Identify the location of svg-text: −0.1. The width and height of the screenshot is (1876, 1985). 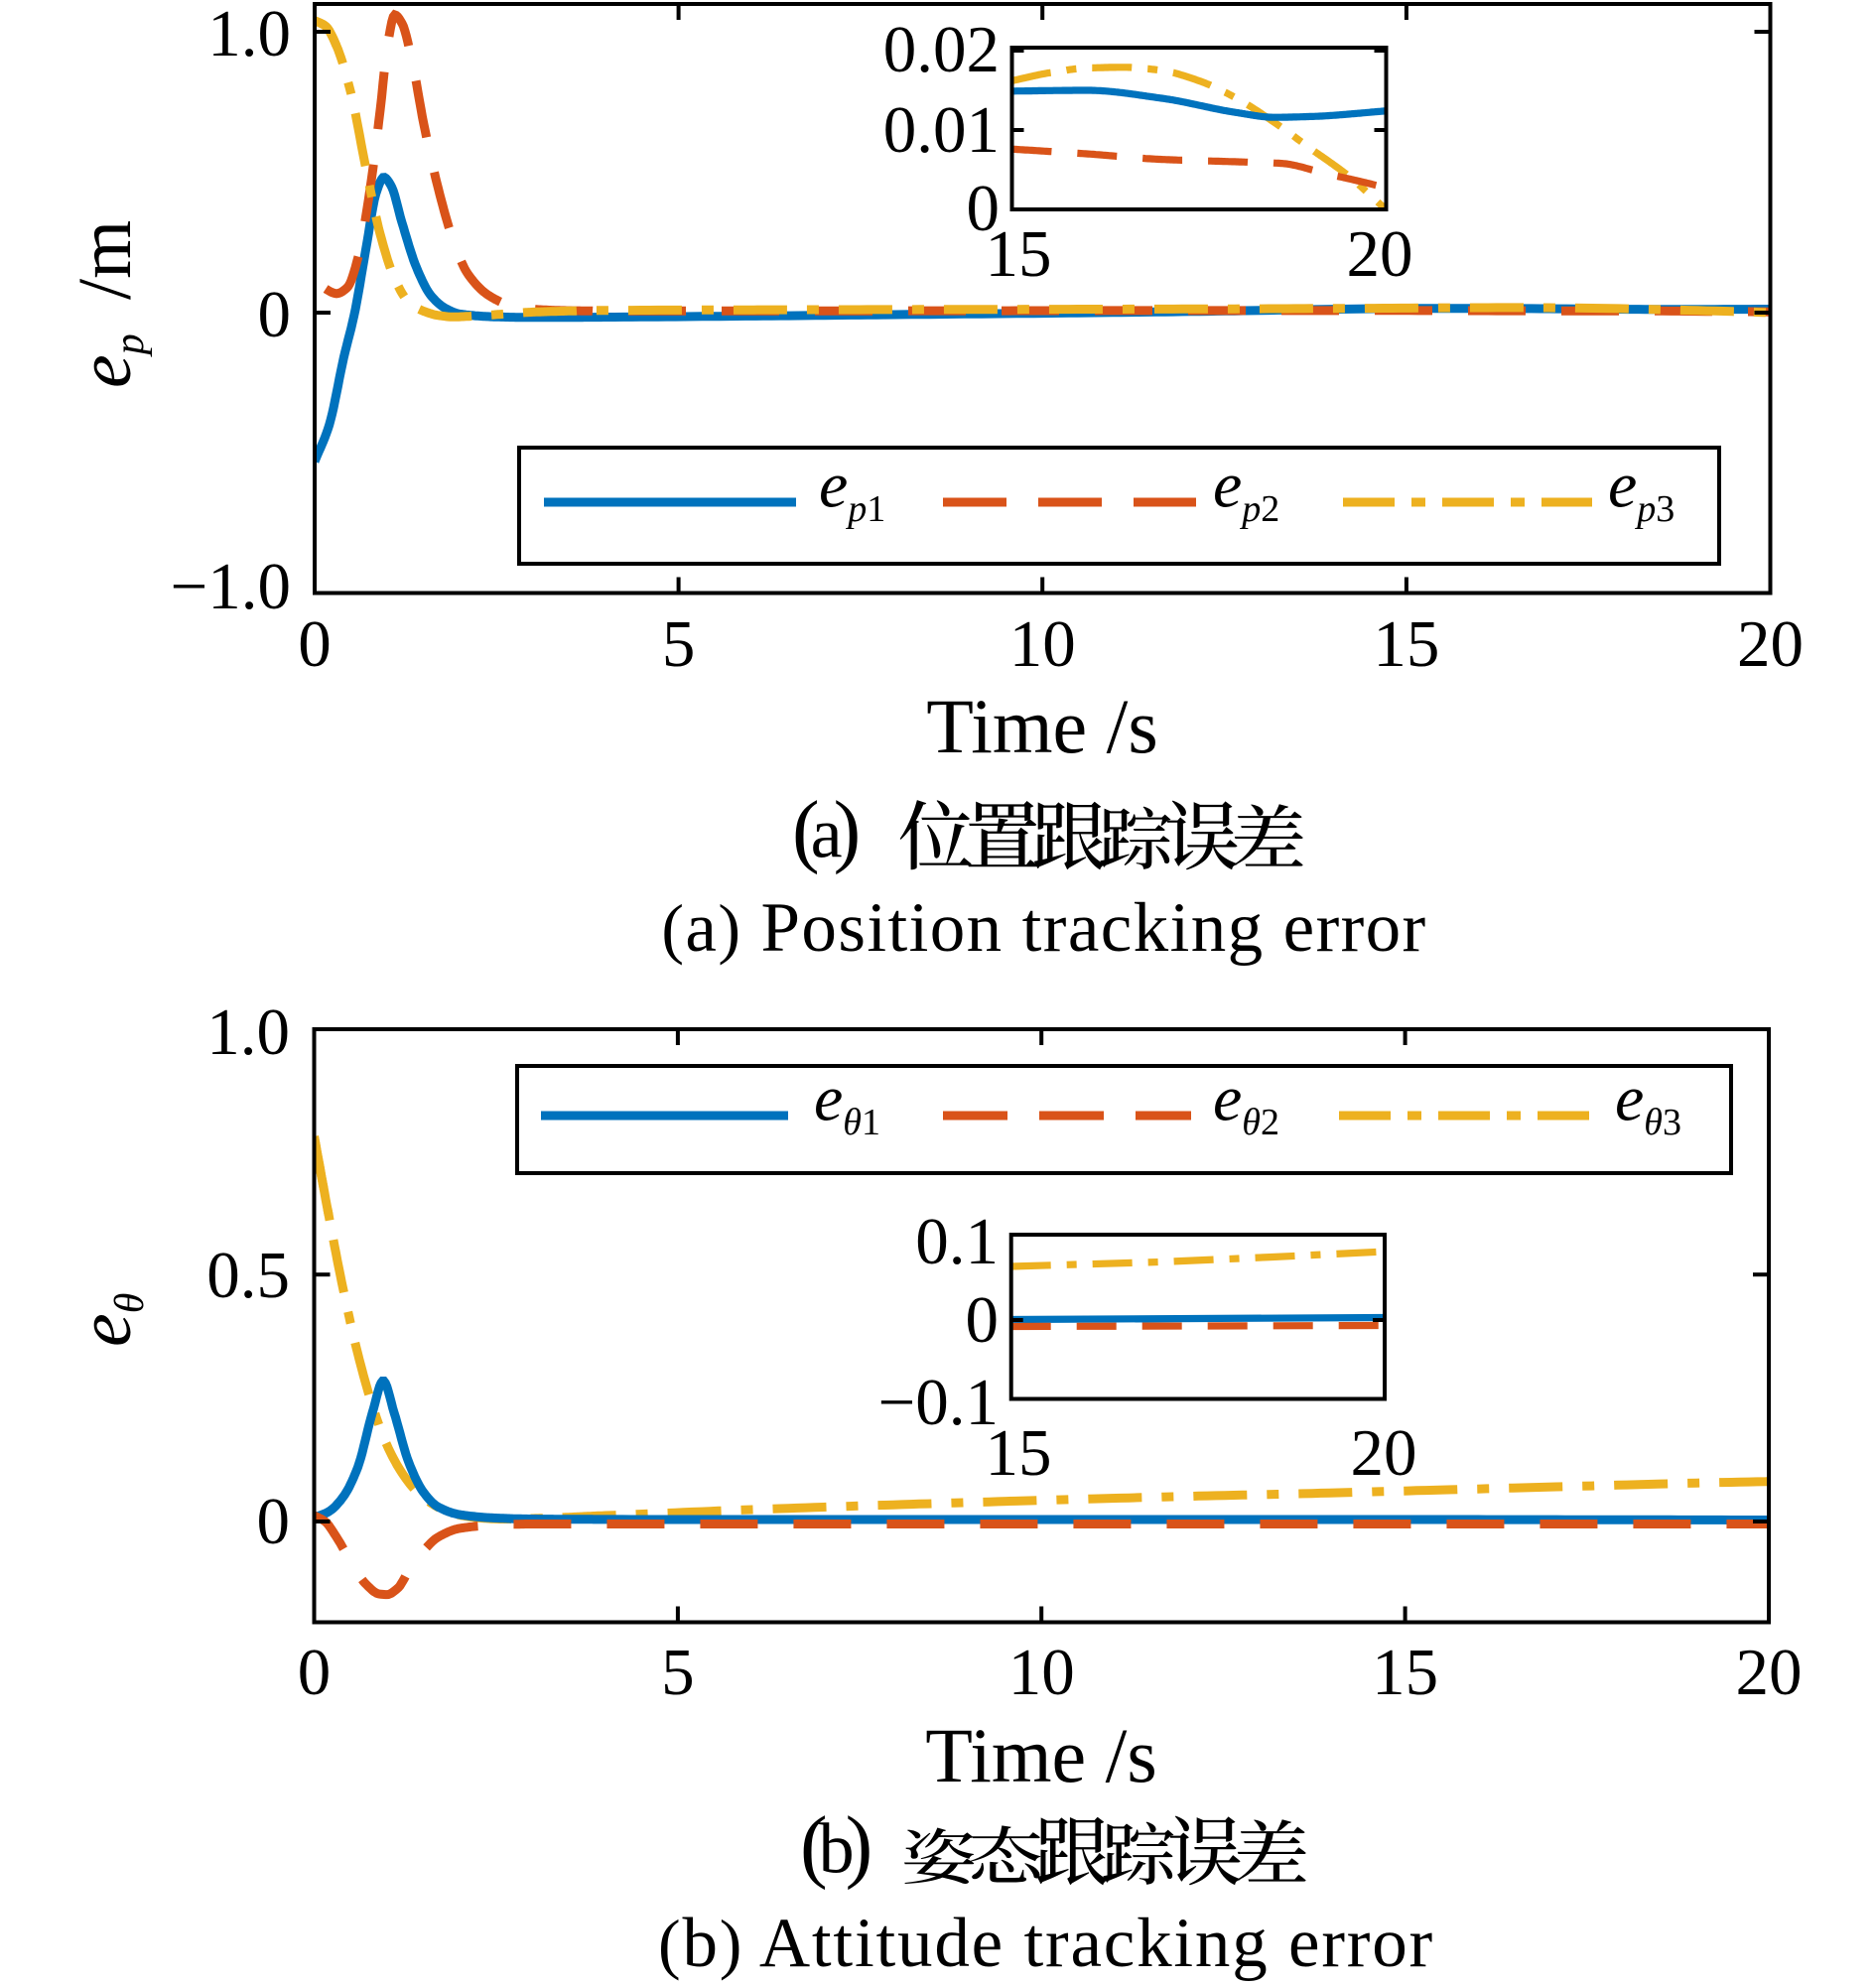
(938, 1402).